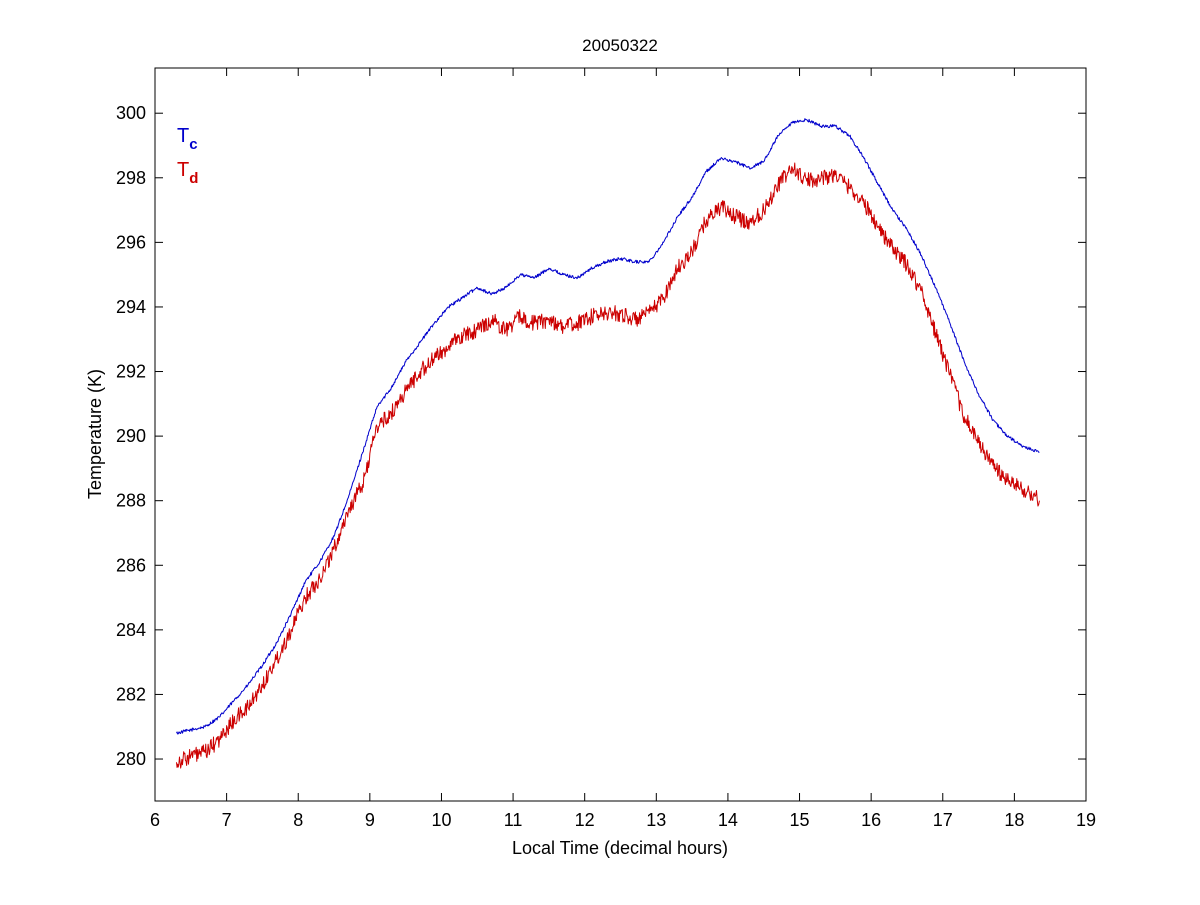 The width and height of the screenshot is (1200, 905). I want to click on y-tick-label: 286, so click(131, 565).